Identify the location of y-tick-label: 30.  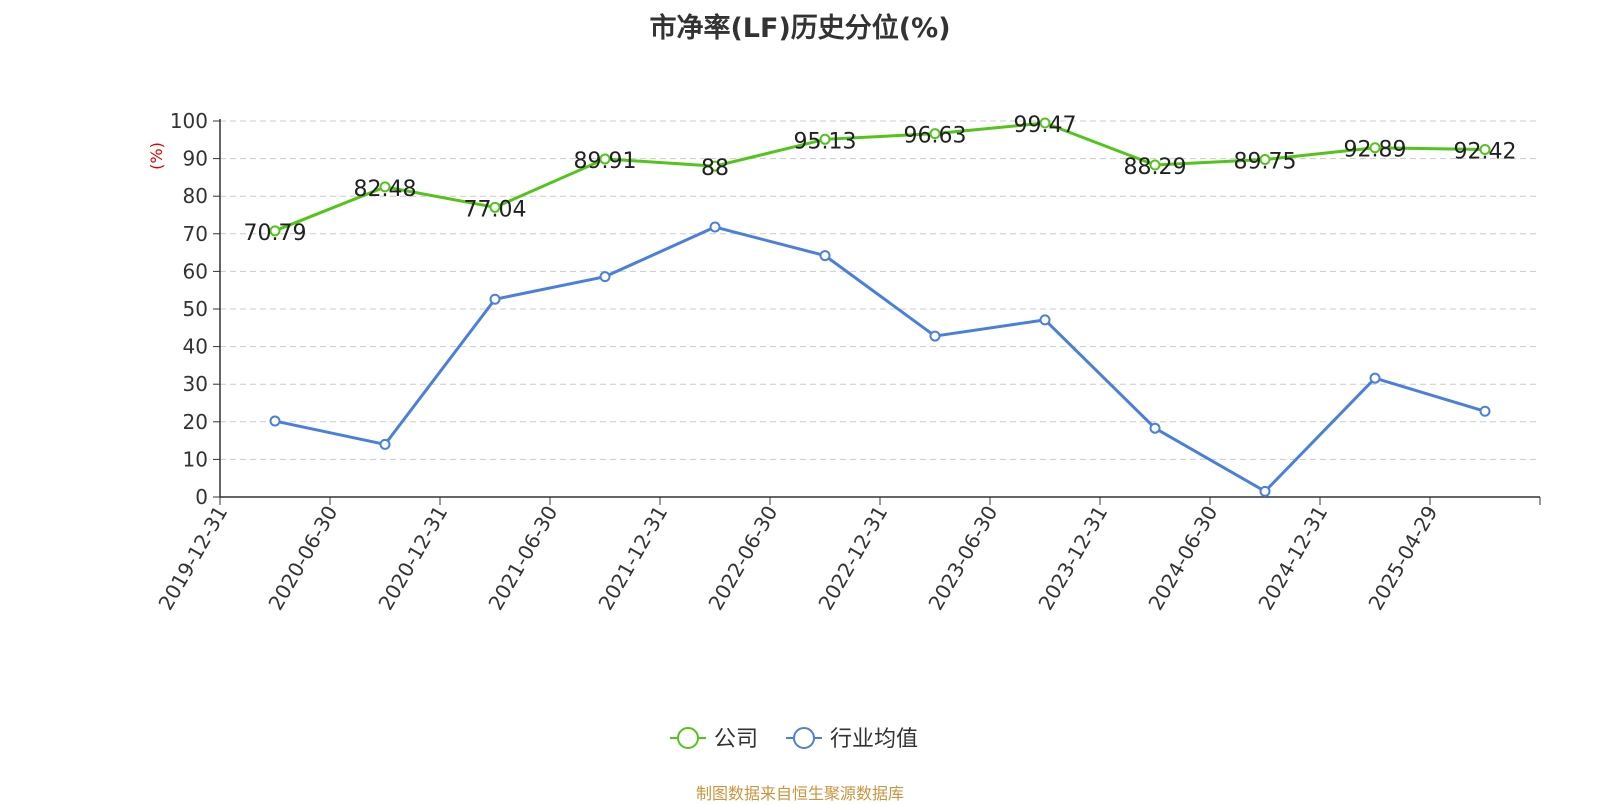
(195, 384).